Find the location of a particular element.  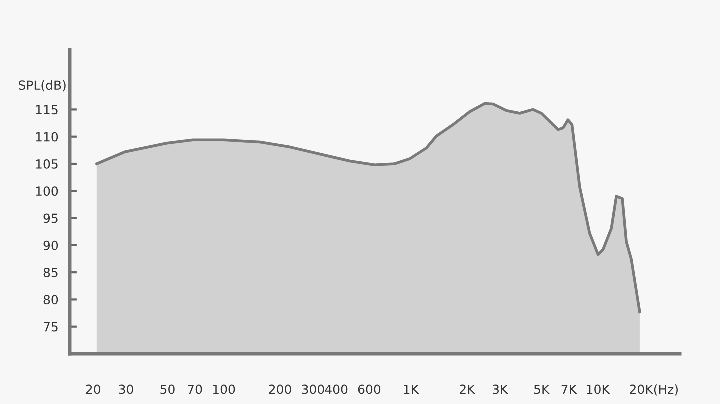

x-tick-label: 3K is located at coordinates (500, 389).